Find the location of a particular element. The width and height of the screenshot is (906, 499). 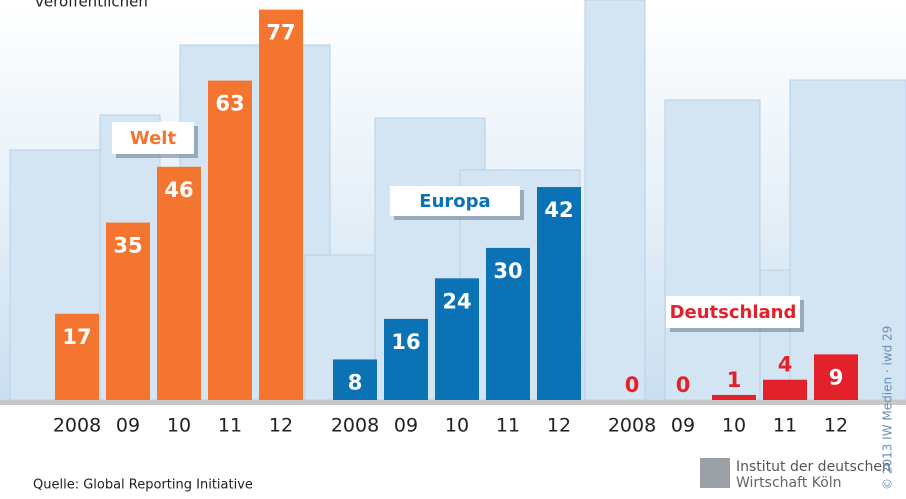

data-label: 46 is located at coordinates (178, 190).